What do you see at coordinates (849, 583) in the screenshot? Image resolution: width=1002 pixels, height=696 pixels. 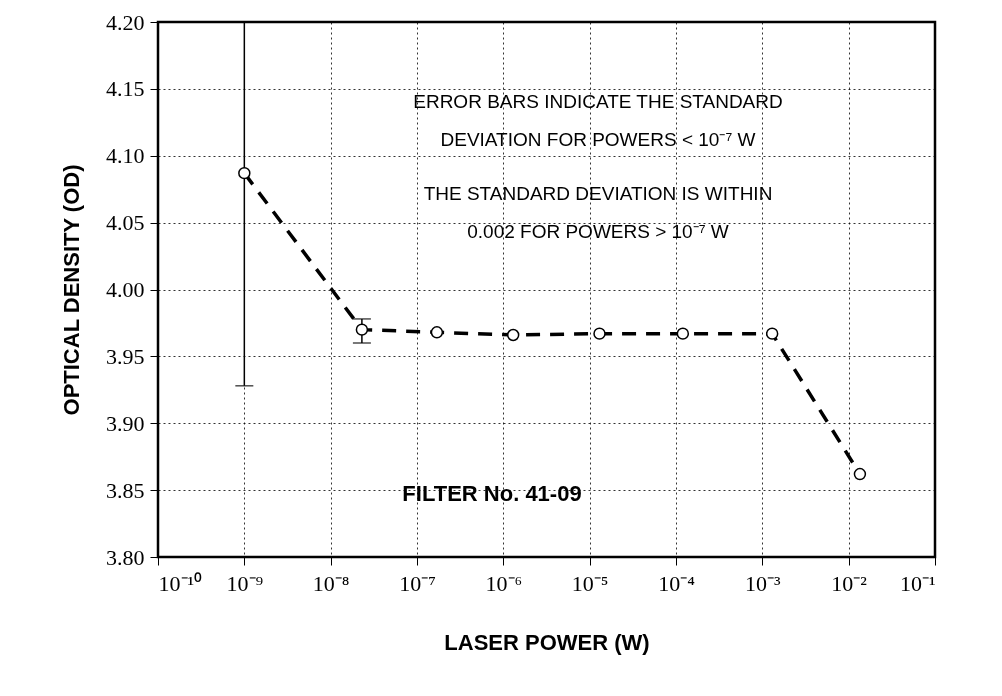 I see `x-tick-label: 10⁻²` at bounding box center [849, 583].